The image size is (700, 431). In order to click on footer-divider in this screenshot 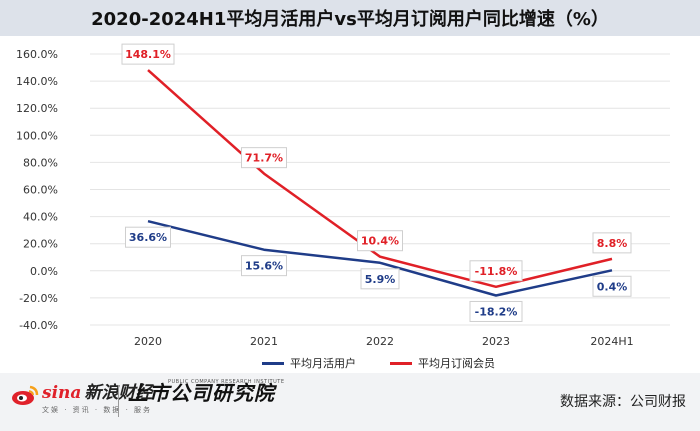, I will do `click(118, 401)`.